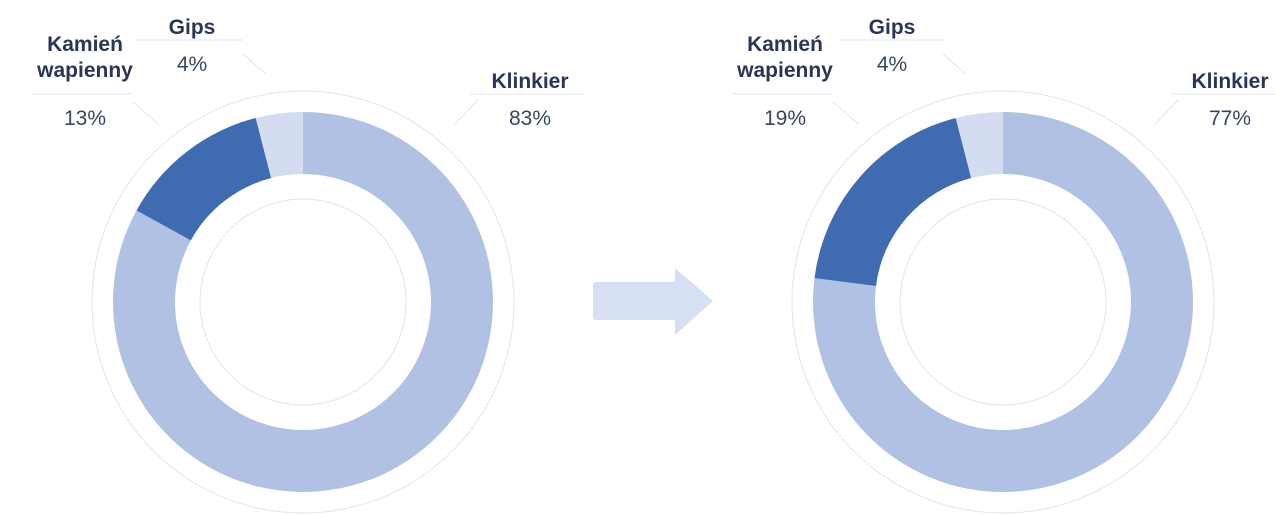 This screenshot has height=515, width=1275. Describe the element at coordinates (85, 118) in the screenshot. I see `value-label: 13%` at that location.